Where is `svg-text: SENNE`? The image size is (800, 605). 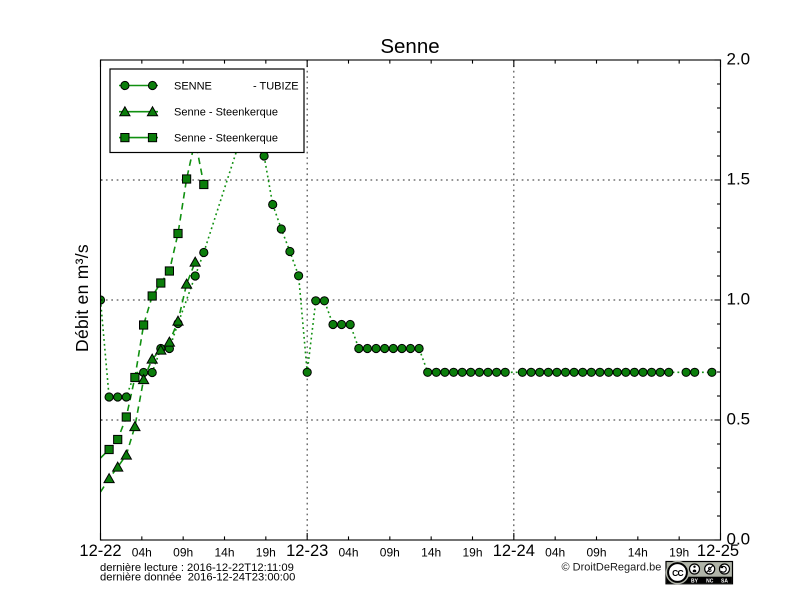
svg-text: SENNE is located at coordinates (193, 87).